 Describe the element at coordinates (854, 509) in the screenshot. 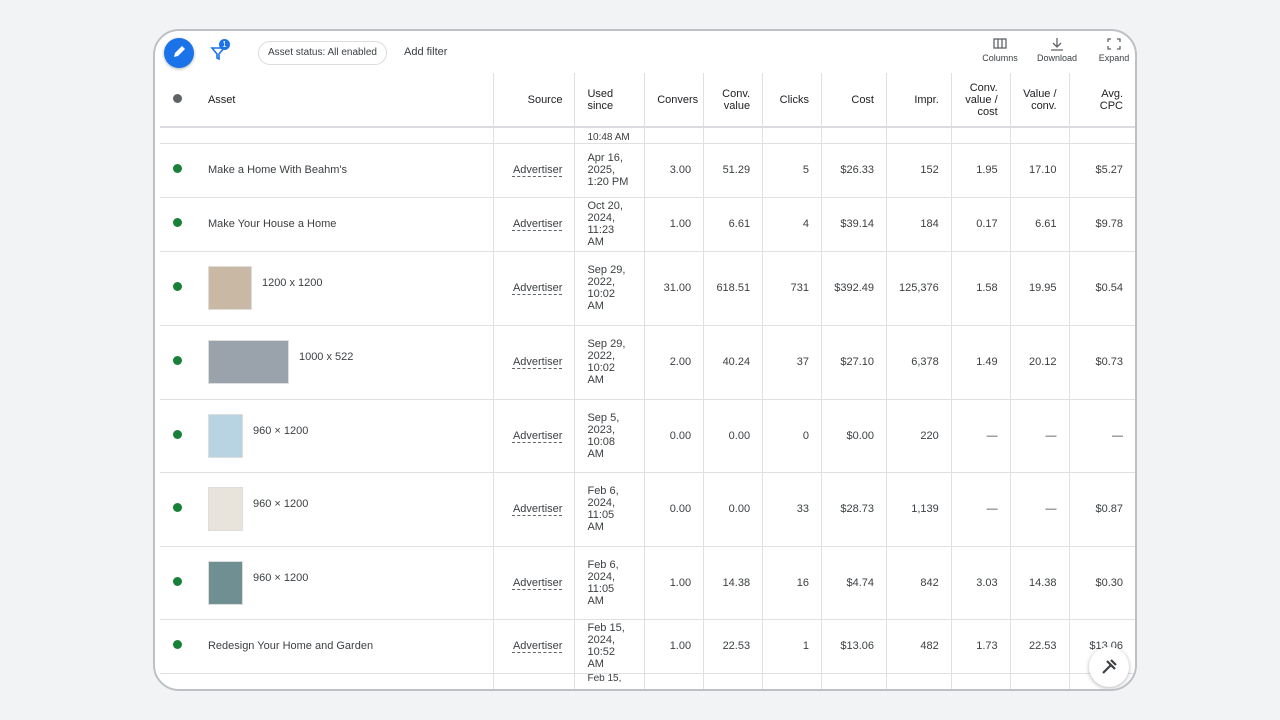

I see `cell: $28.73` at that location.